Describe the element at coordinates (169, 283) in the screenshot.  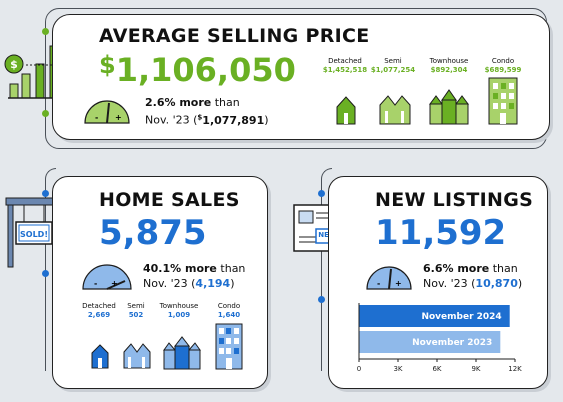
I see `home-sales-prev: Nov. '23 (` at that location.